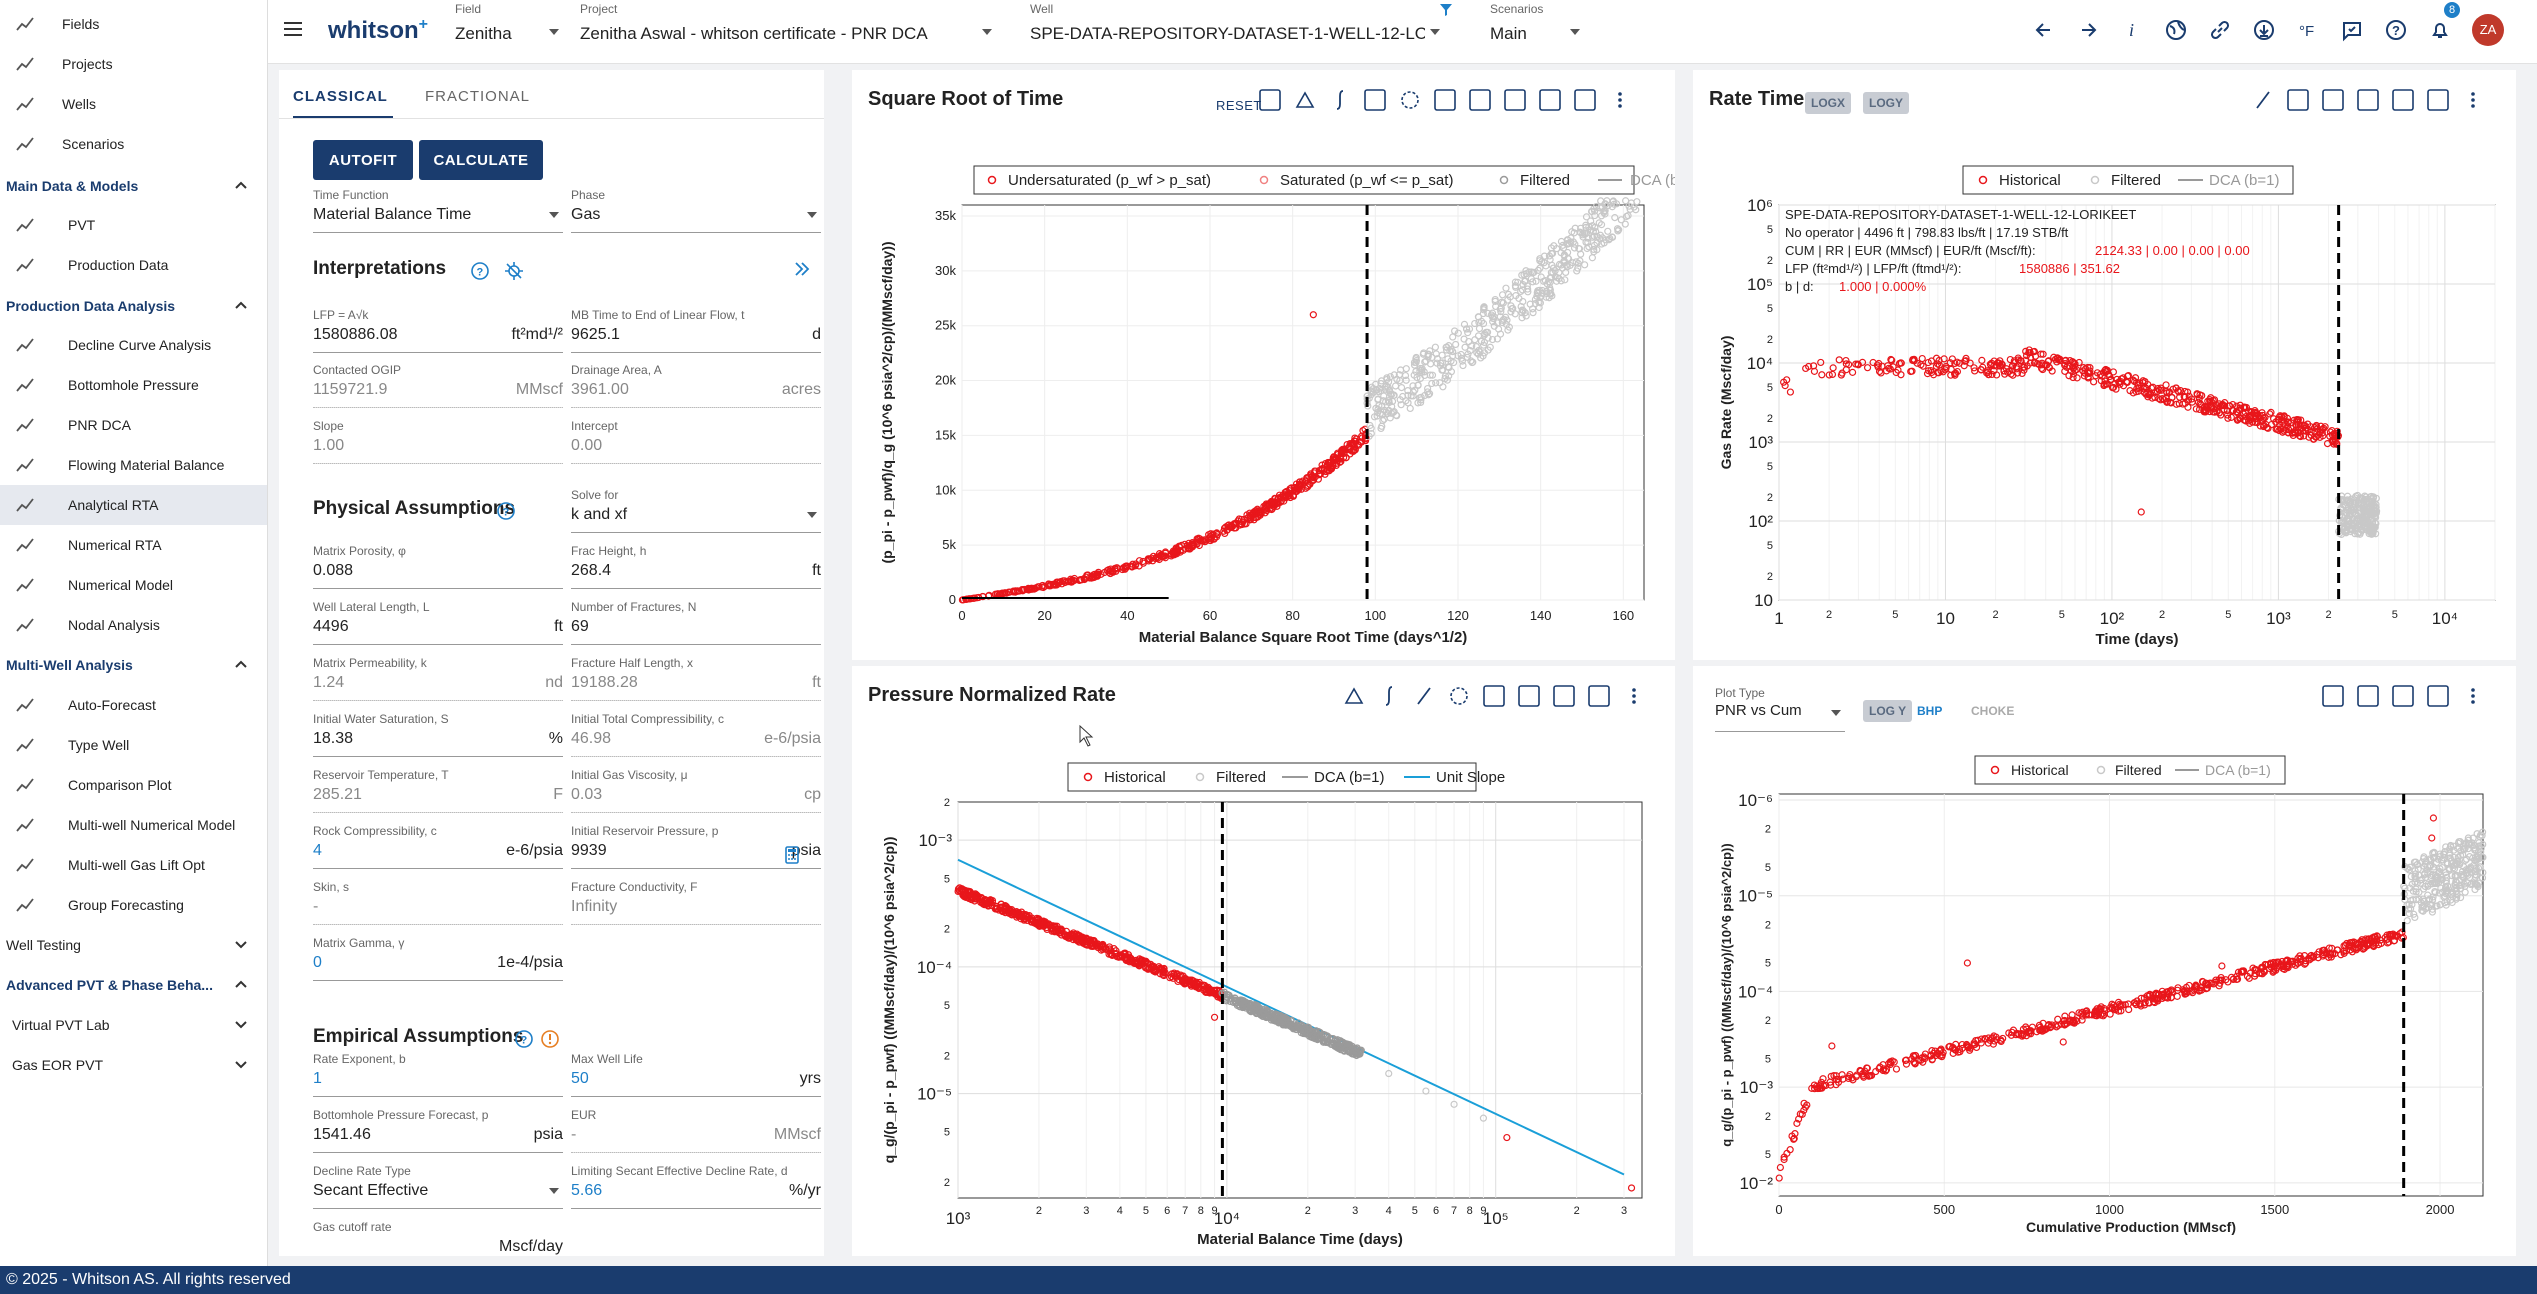 This screenshot has height=1294, width=2537. Describe the element at coordinates (696, 334) in the screenshot. I see `mb-time-field: MB Time to End of Linear Flow, t 9625.1 d` at that location.